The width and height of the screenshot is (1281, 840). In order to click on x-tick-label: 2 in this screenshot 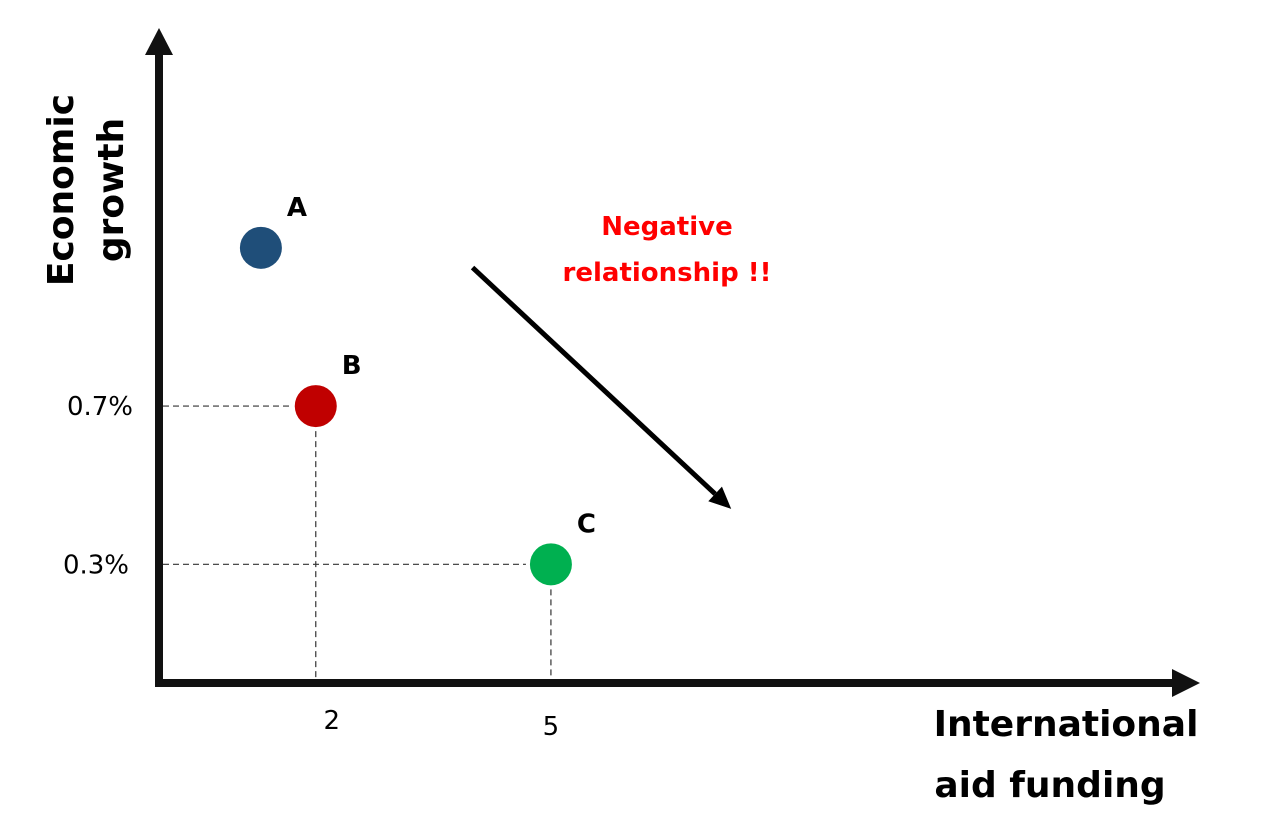, I will do `click(331, 721)`.